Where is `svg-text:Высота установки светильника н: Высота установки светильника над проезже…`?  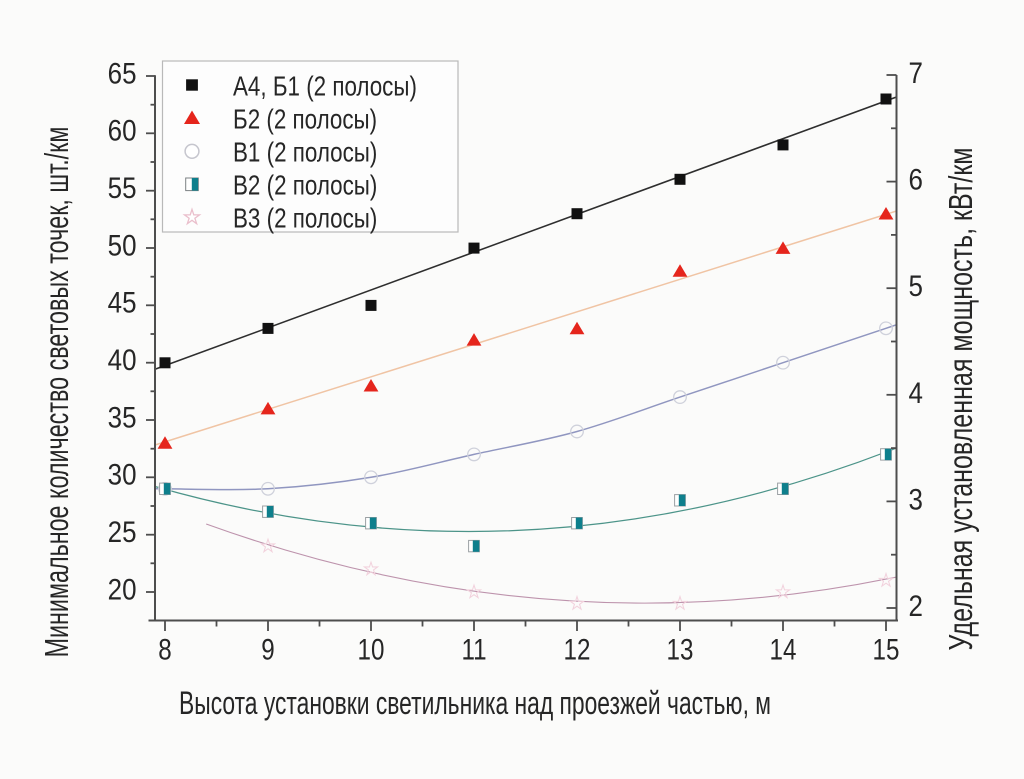
svg-text:Высота установки светильника н: Высота установки светильника над проезже… is located at coordinates (475, 703).